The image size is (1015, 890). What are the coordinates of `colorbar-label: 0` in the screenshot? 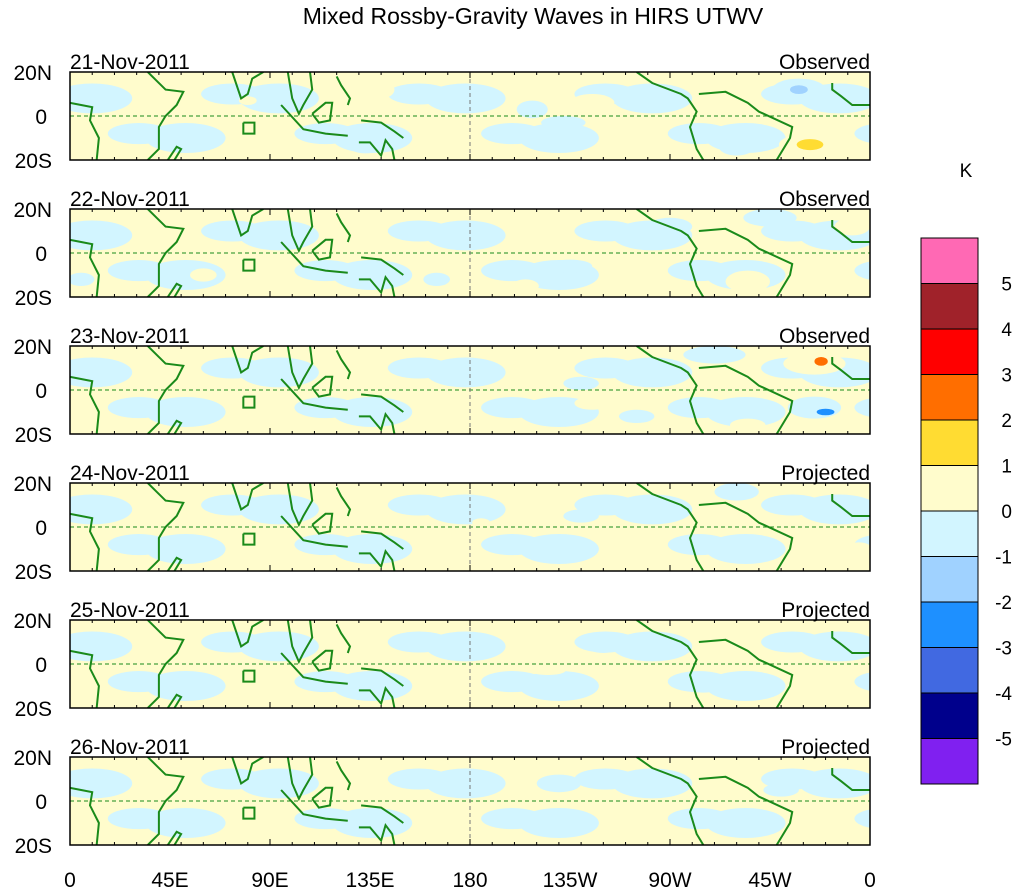 It's located at (1006, 512).